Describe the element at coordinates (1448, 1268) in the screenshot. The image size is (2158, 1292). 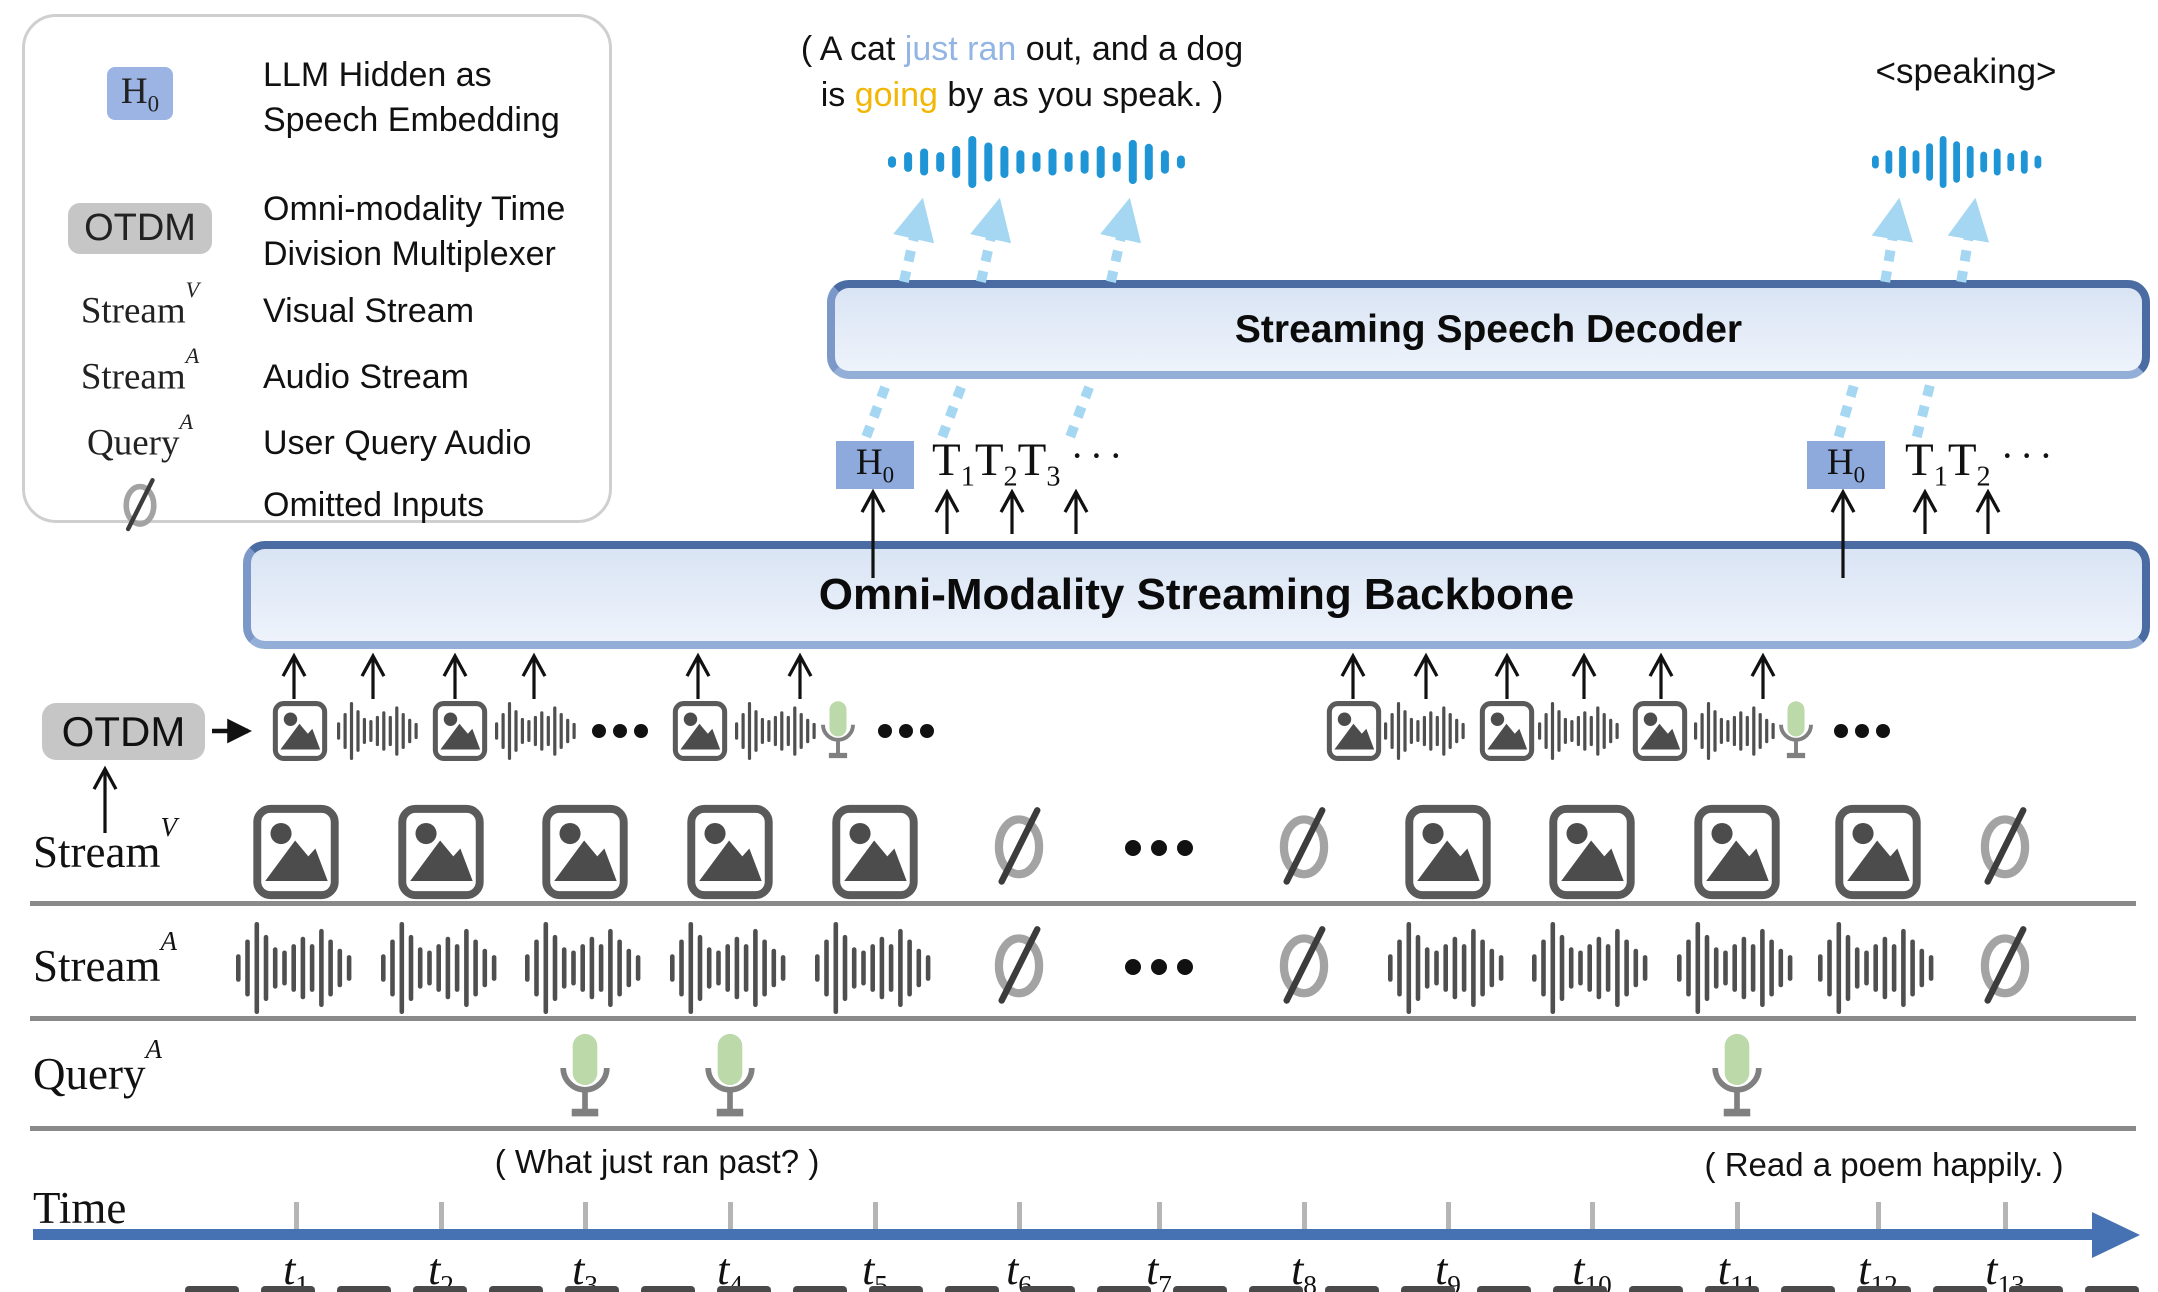
I see `timeline-tick-label: t9` at that location.